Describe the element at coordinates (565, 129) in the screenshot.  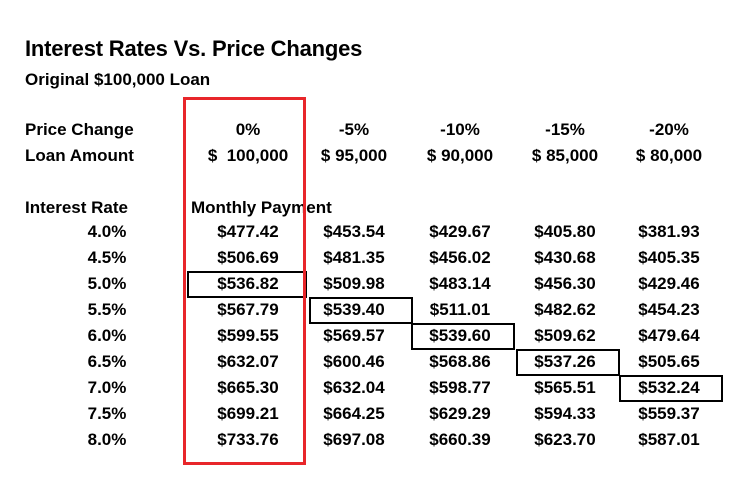
I see `price-change-header: -15%` at that location.